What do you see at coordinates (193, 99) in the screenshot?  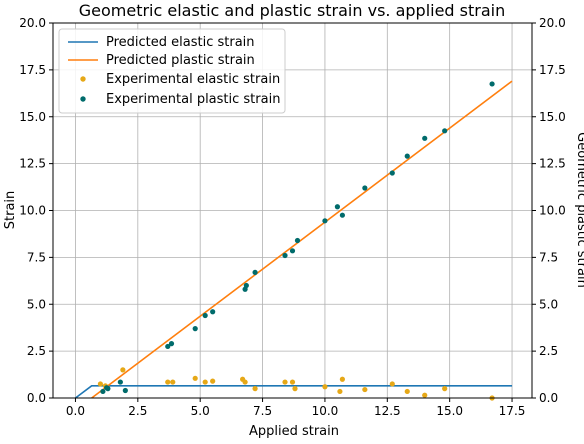 I see `legend-label-experimental-plastic: Experimental plastic strain` at bounding box center [193, 99].